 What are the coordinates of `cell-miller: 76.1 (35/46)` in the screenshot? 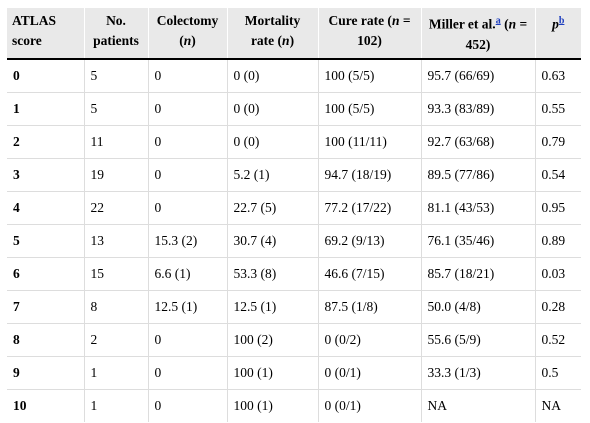 It's located at (477, 240).